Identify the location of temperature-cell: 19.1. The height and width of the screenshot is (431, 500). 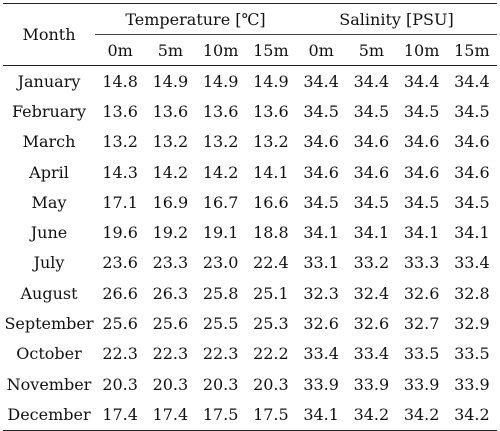
(220, 233).